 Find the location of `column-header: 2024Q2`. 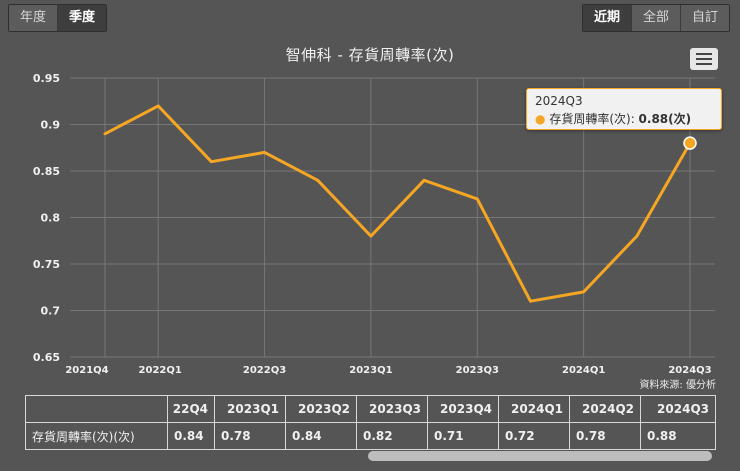

column-header: 2024Q2 is located at coordinates (605, 409).